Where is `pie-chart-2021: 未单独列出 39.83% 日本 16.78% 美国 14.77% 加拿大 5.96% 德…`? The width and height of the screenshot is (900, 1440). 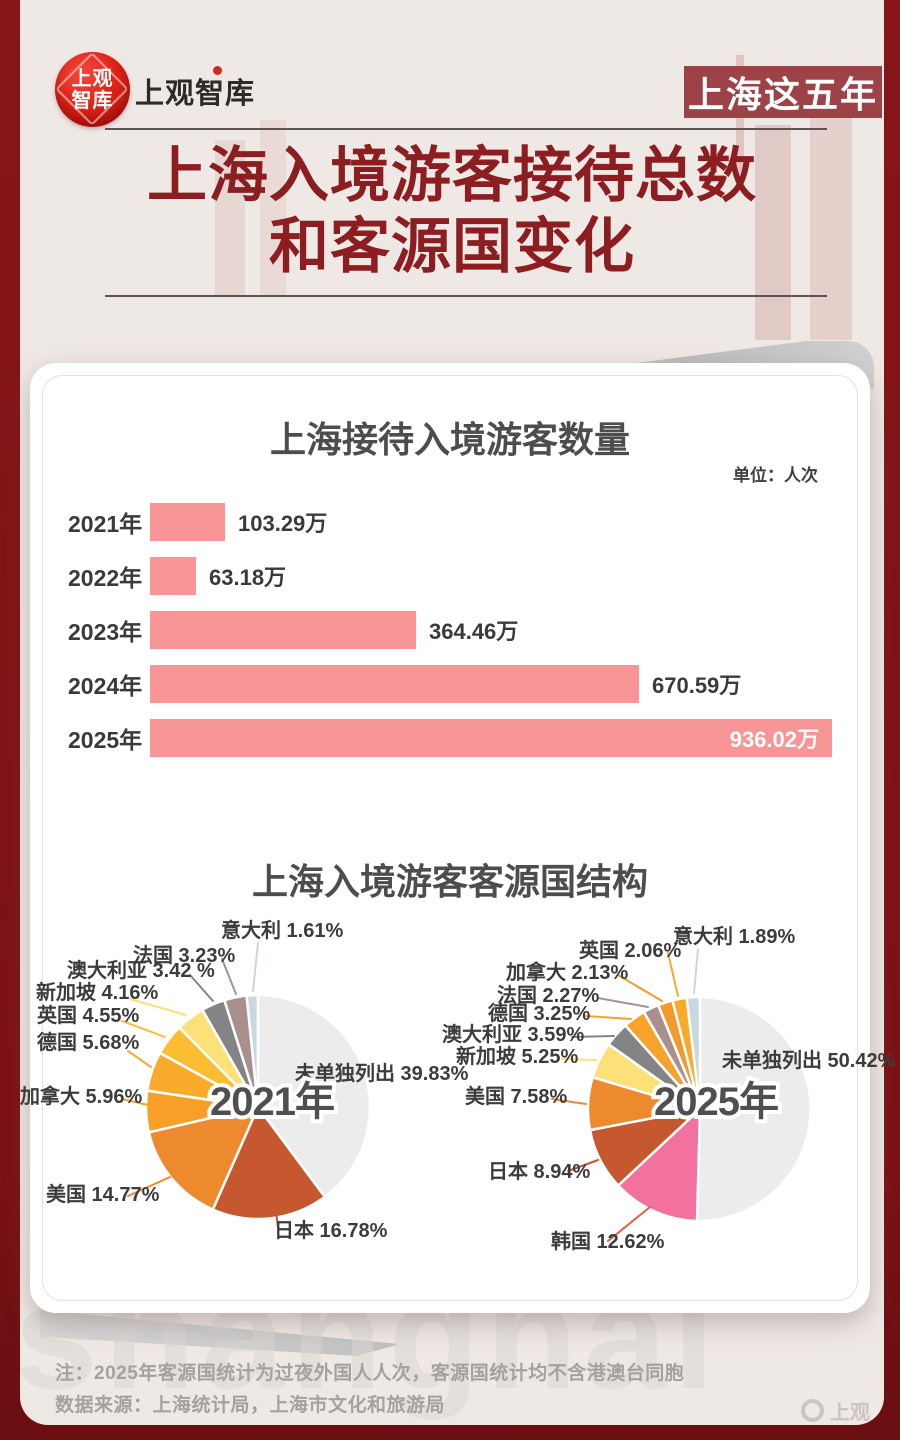
pie-chart-2021: 未单独列出 39.83% 日本 16.78% 美国 14.77% 加拿大 5.96% 德… is located at coordinates (244, 1080).